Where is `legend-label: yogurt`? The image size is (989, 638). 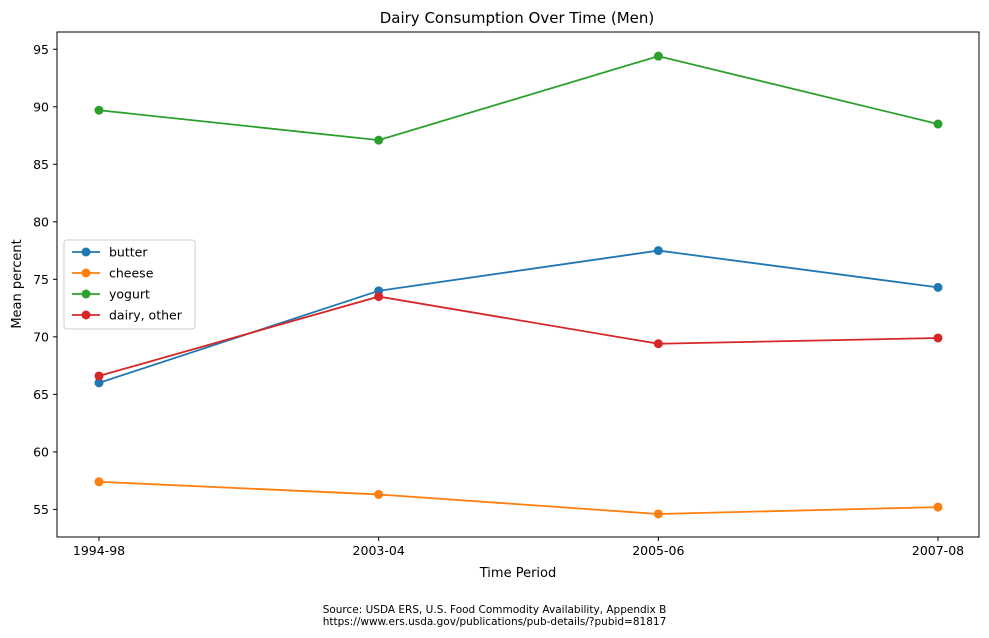
legend-label: yogurt is located at coordinates (129, 294).